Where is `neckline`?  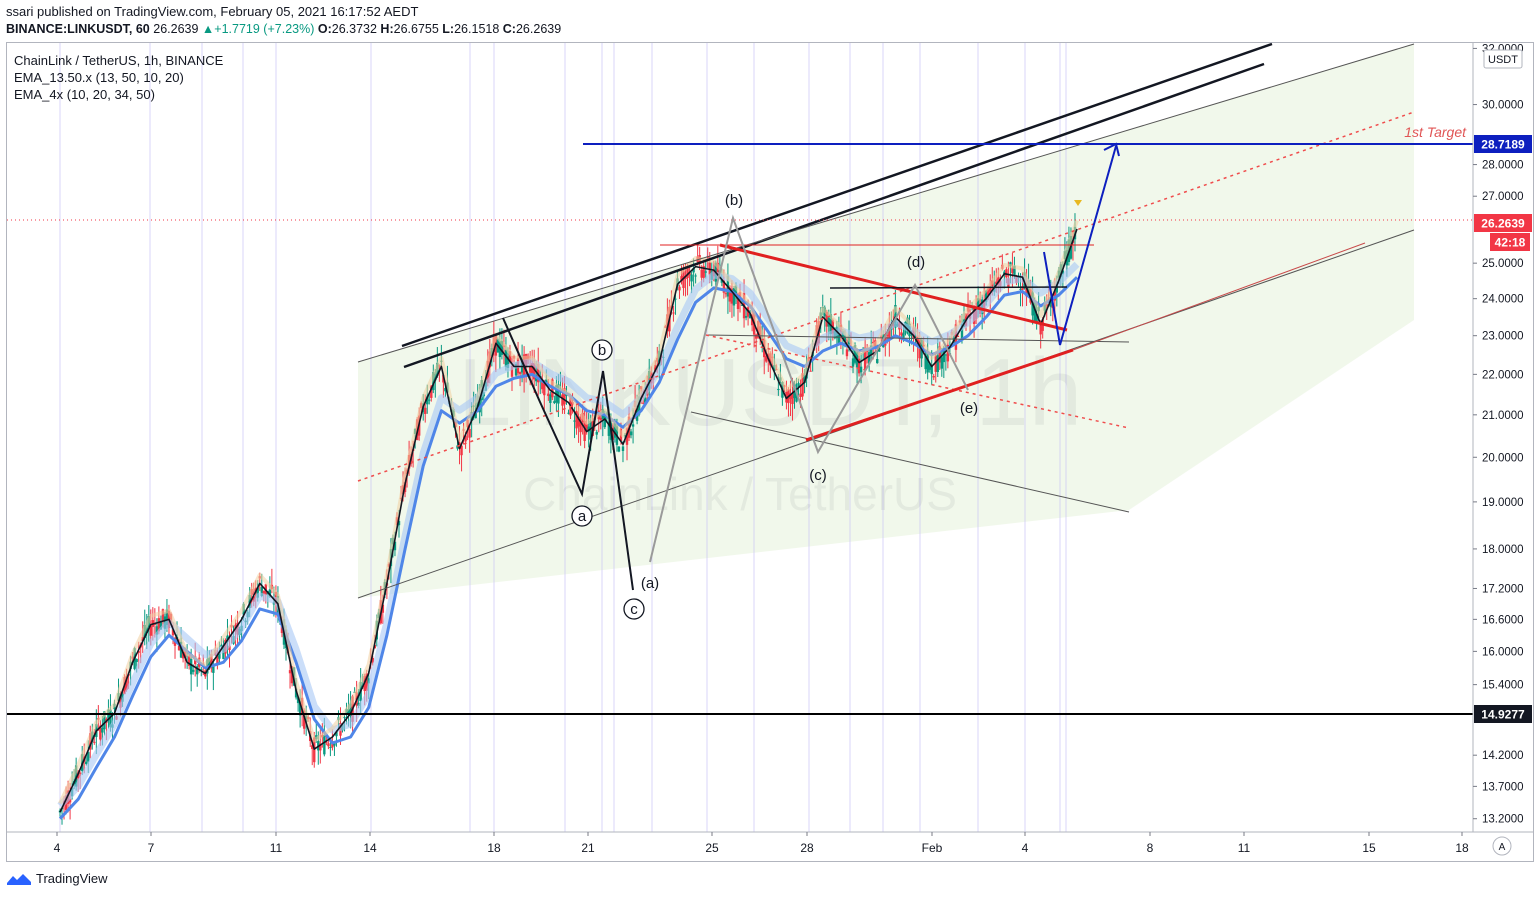 neckline is located at coordinates (948, 287).